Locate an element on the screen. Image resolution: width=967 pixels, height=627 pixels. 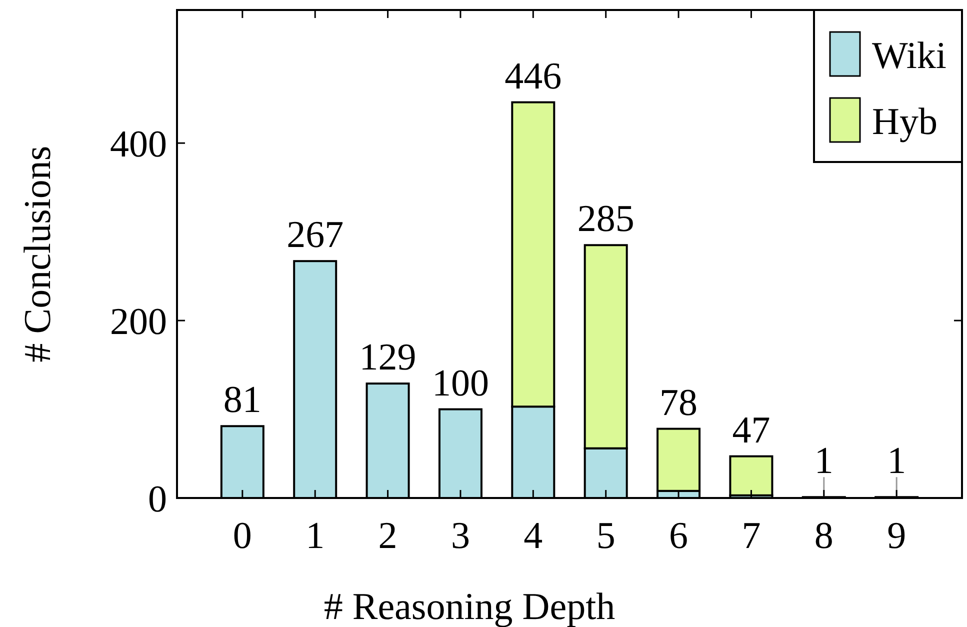
total-label: 100 is located at coordinates (460, 383).